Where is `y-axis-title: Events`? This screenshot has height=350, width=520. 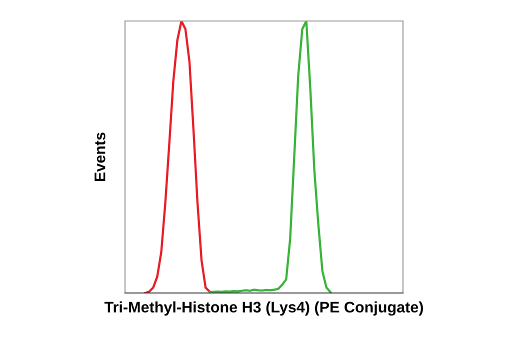 y-axis-title: Events is located at coordinates (100, 157).